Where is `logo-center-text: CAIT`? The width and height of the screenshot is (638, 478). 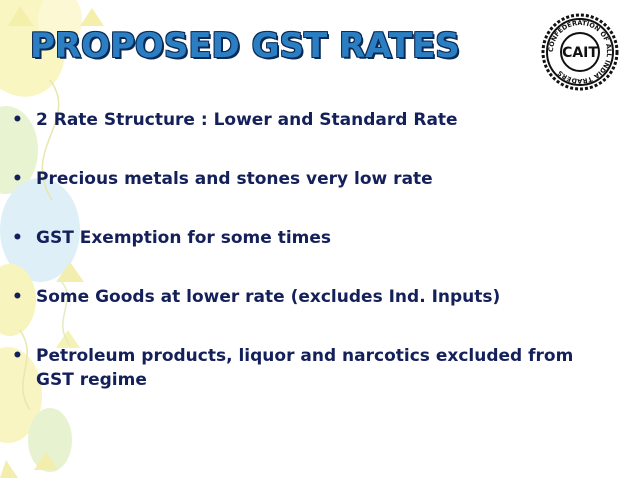
logo-center-text: CAIT is located at coordinates (580, 53).